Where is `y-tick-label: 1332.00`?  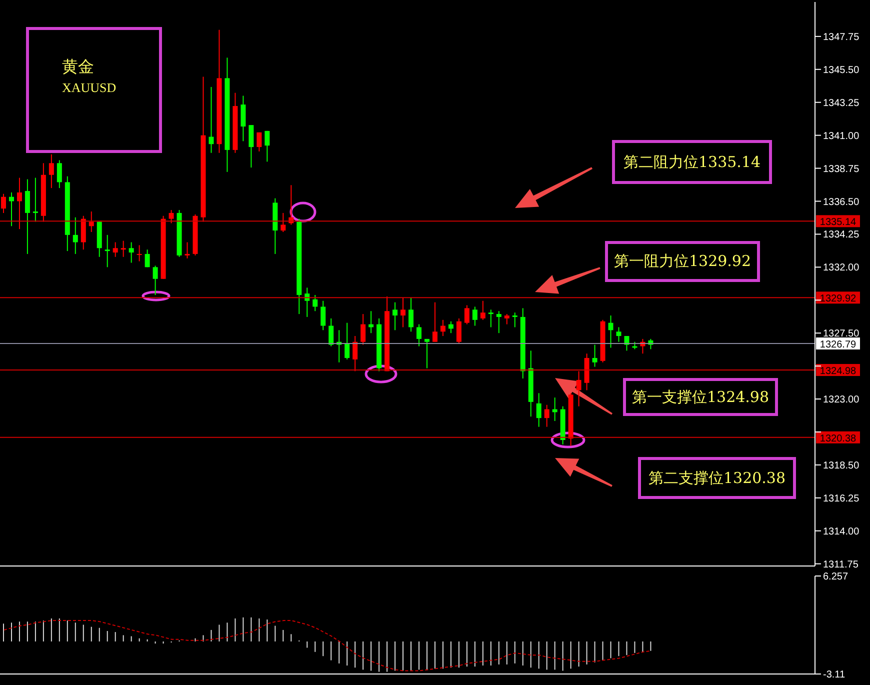 y-tick-label: 1332.00 is located at coordinates (841, 268).